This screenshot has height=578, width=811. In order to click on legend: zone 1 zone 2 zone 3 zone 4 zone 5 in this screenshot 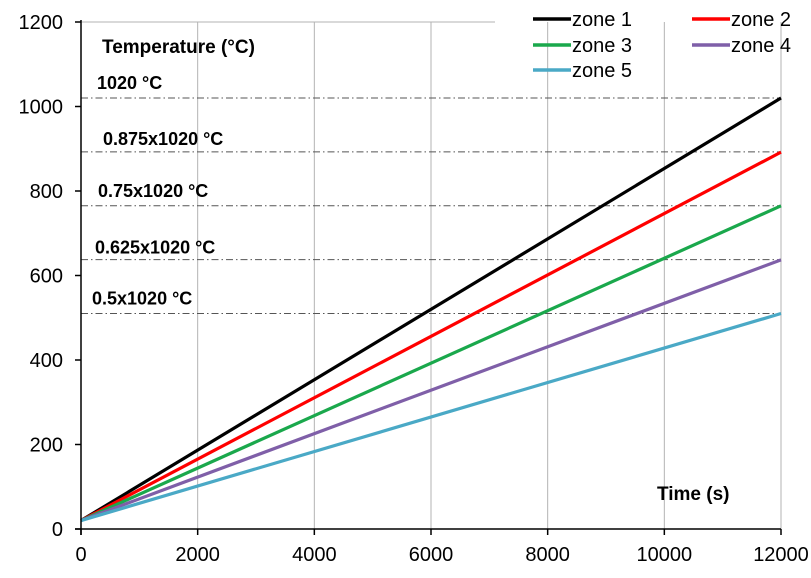, I will do `click(662, 45)`.